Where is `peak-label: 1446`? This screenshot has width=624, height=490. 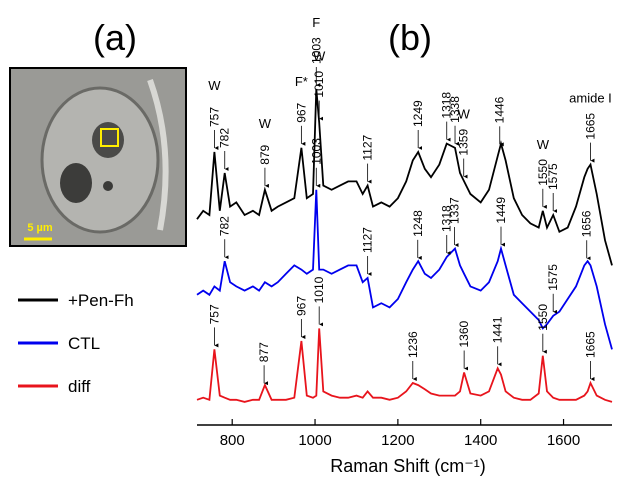 peak-label: 1446 is located at coordinates (500, 109).